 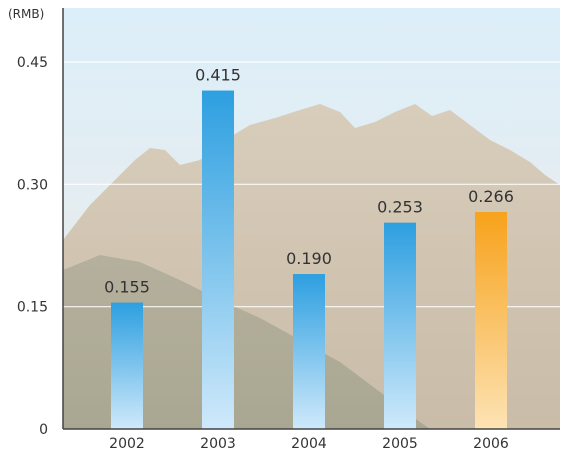 I want to click on x-tick-label-2002: 2002, so click(x=127, y=444).